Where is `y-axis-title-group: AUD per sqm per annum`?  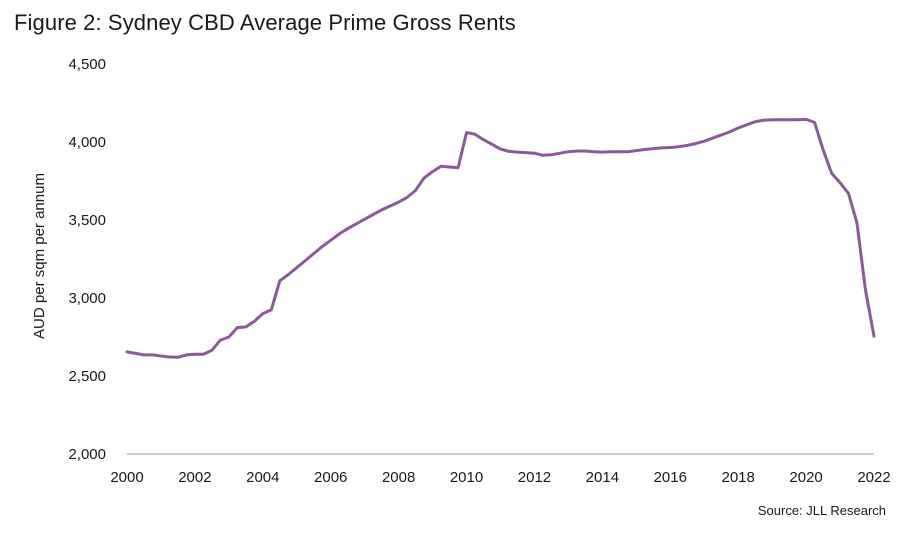
y-axis-title-group: AUD per sqm per annum is located at coordinates (39, 256).